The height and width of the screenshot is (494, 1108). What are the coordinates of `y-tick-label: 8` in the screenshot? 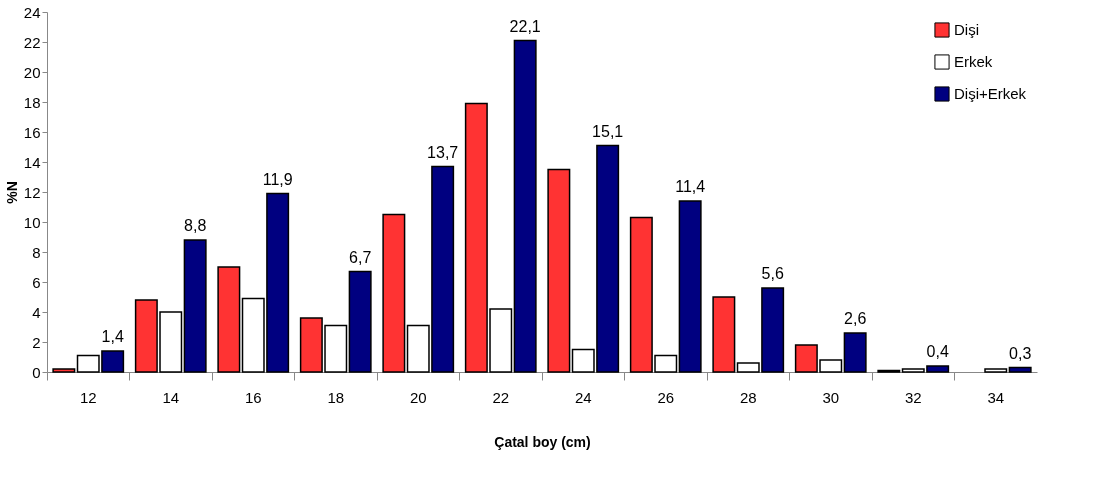 It's located at (36, 252).